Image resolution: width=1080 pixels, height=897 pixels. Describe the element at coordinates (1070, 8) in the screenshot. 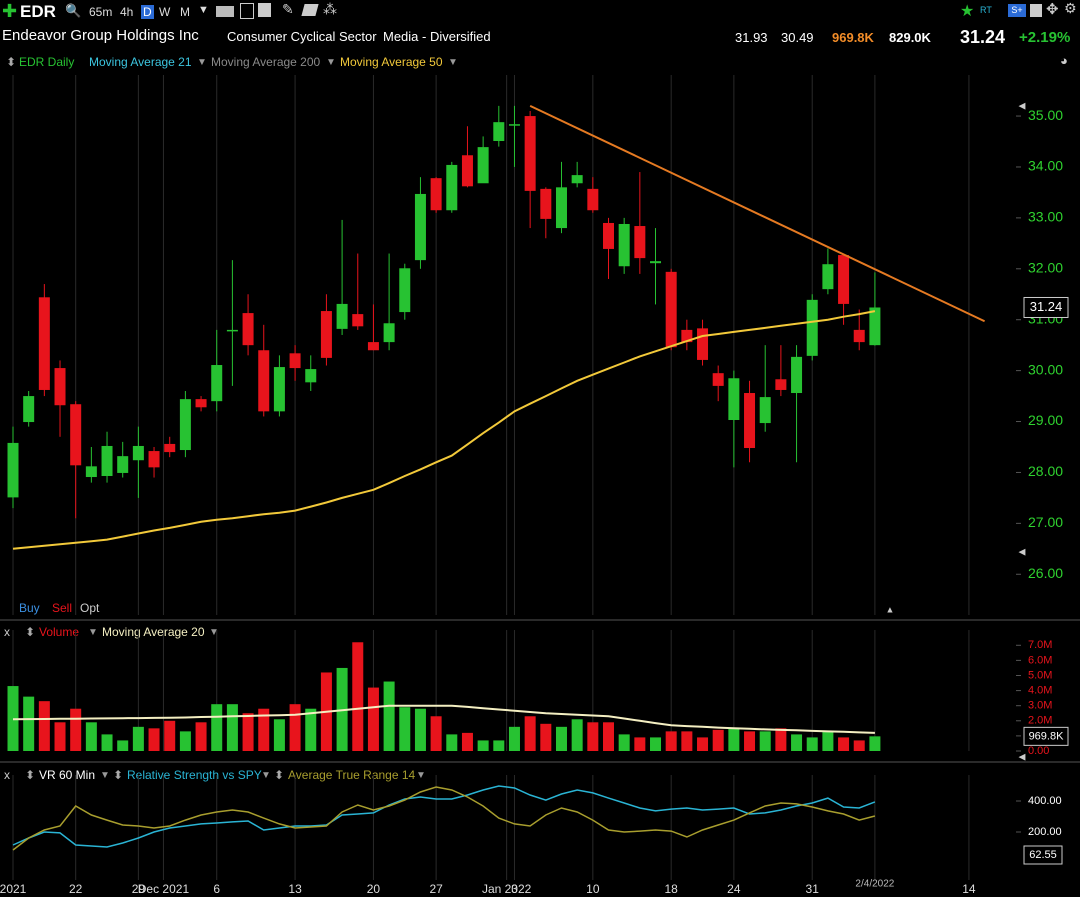

I see `settings-icon: ⚙` at that location.